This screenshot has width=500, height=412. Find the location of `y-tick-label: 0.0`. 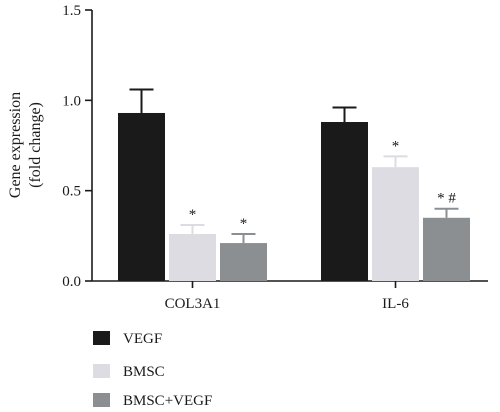

y-tick-label: 0.0 is located at coordinates (71, 282).